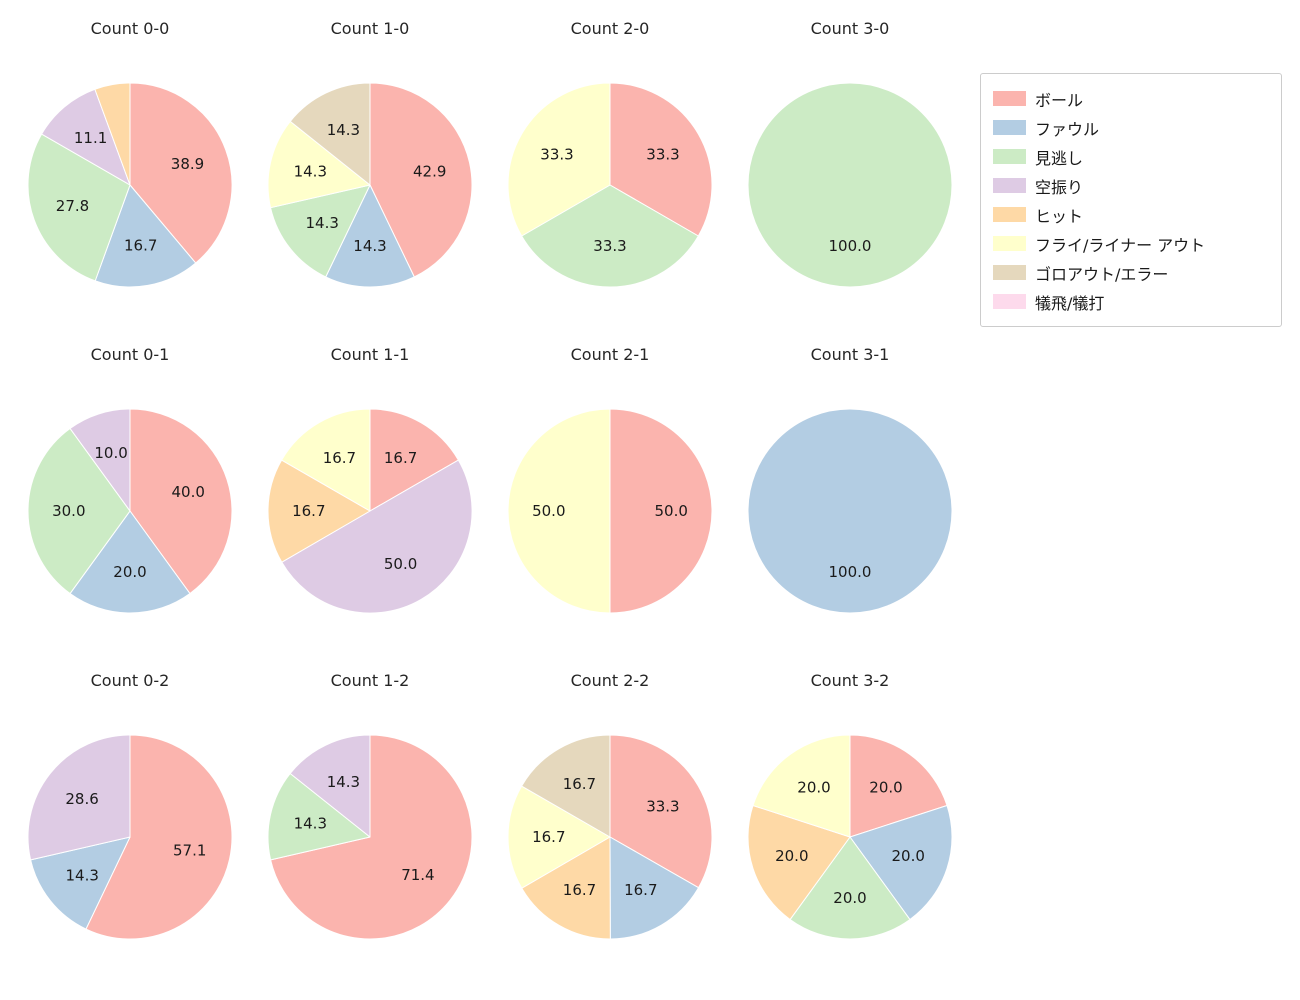 Image resolution: width=1300 pixels, height=1000 pixels. I want to click on chart-title: Count 2-2, so click(610, 680).